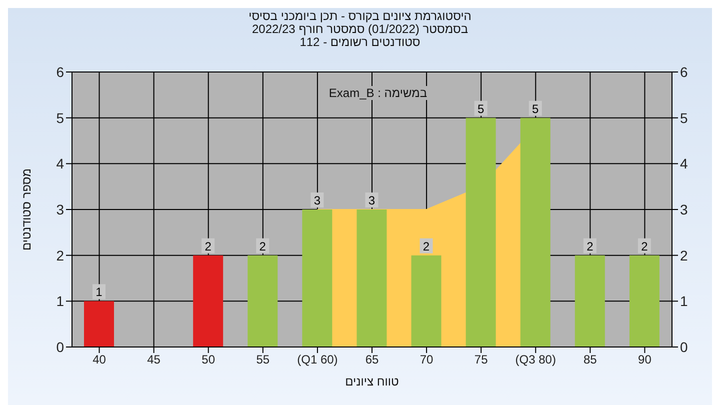 The height and width of the screenshot is (405, 720). I want to click on x-tick-label: 70, so click(427, 359).